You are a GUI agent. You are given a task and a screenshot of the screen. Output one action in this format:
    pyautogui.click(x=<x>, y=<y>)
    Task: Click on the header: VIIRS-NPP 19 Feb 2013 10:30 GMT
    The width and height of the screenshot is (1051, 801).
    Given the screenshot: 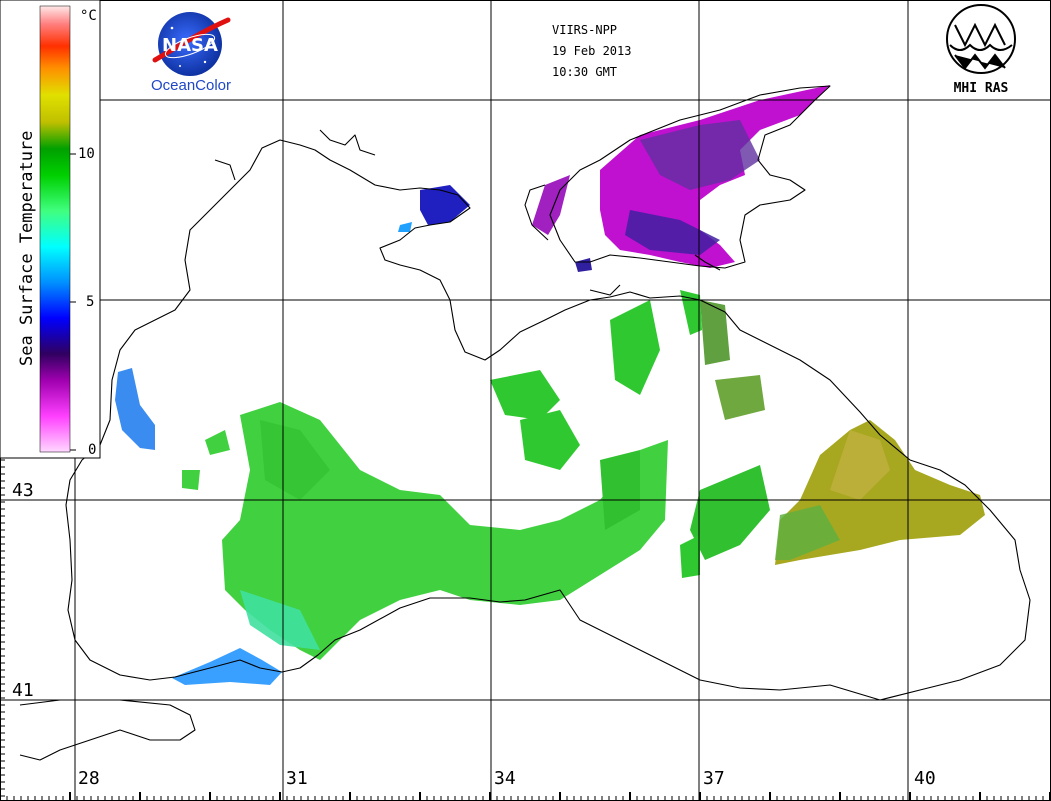 What is the action you would take?
    pyautogui.click(x=591, y=51)
    